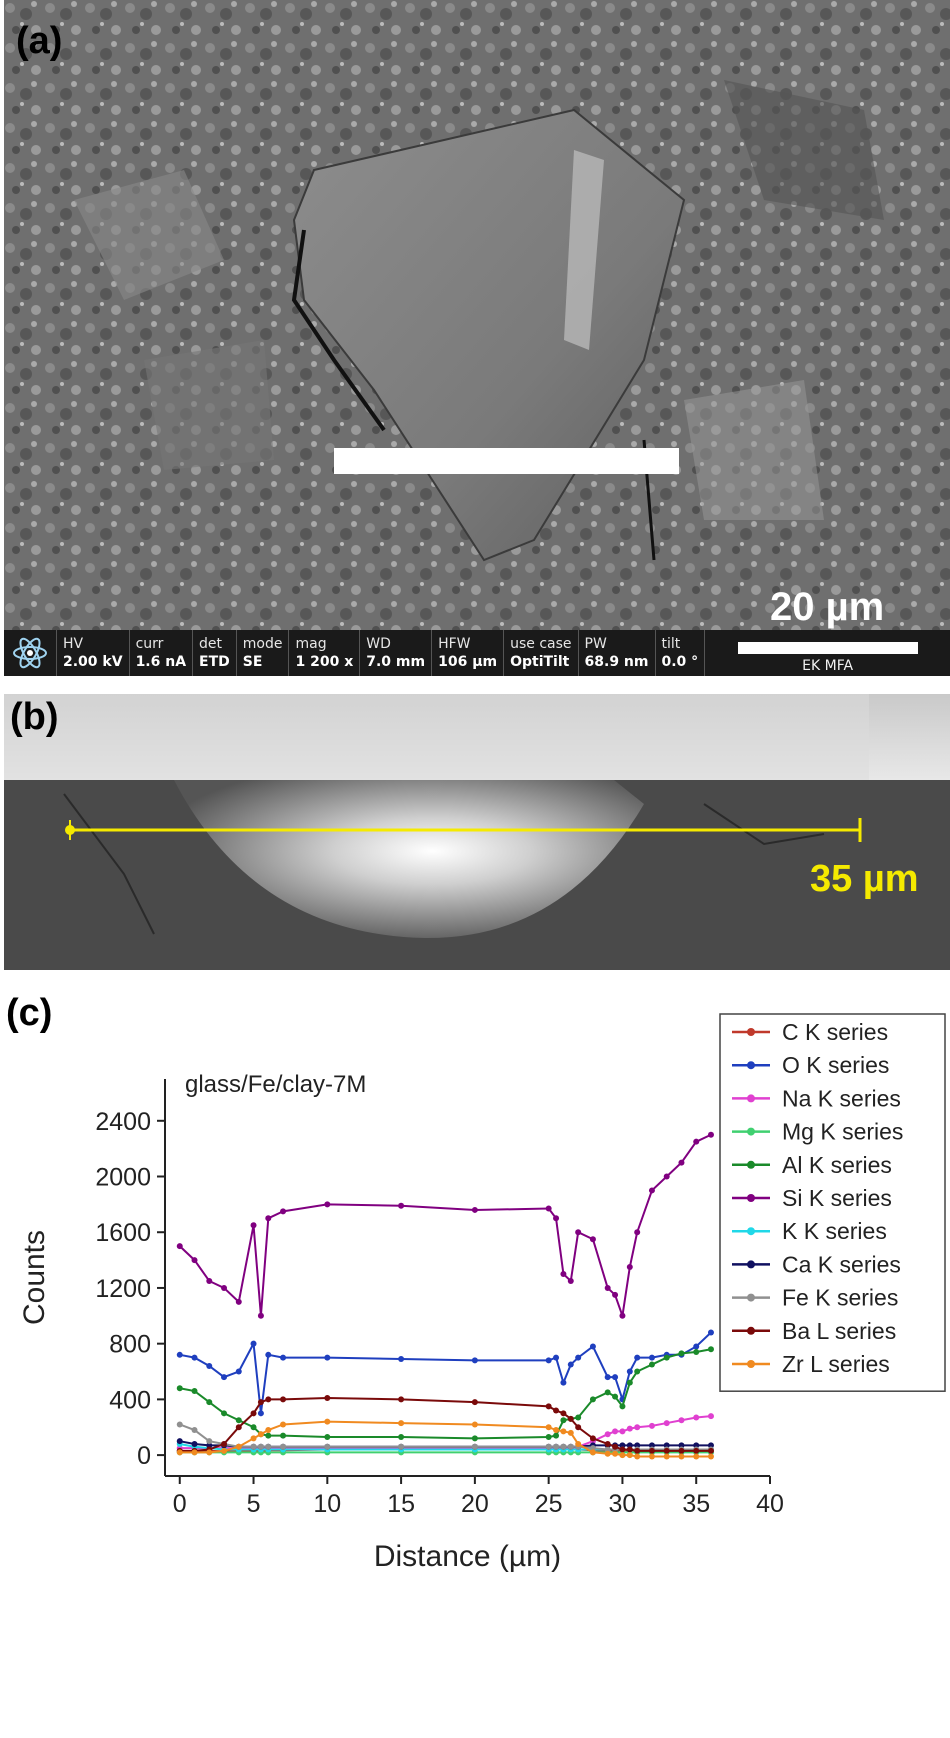  Describe the element at coordinates (93, 653) in the screenshot. I see `info-field-hv: HV 2.00 kV` at that location.